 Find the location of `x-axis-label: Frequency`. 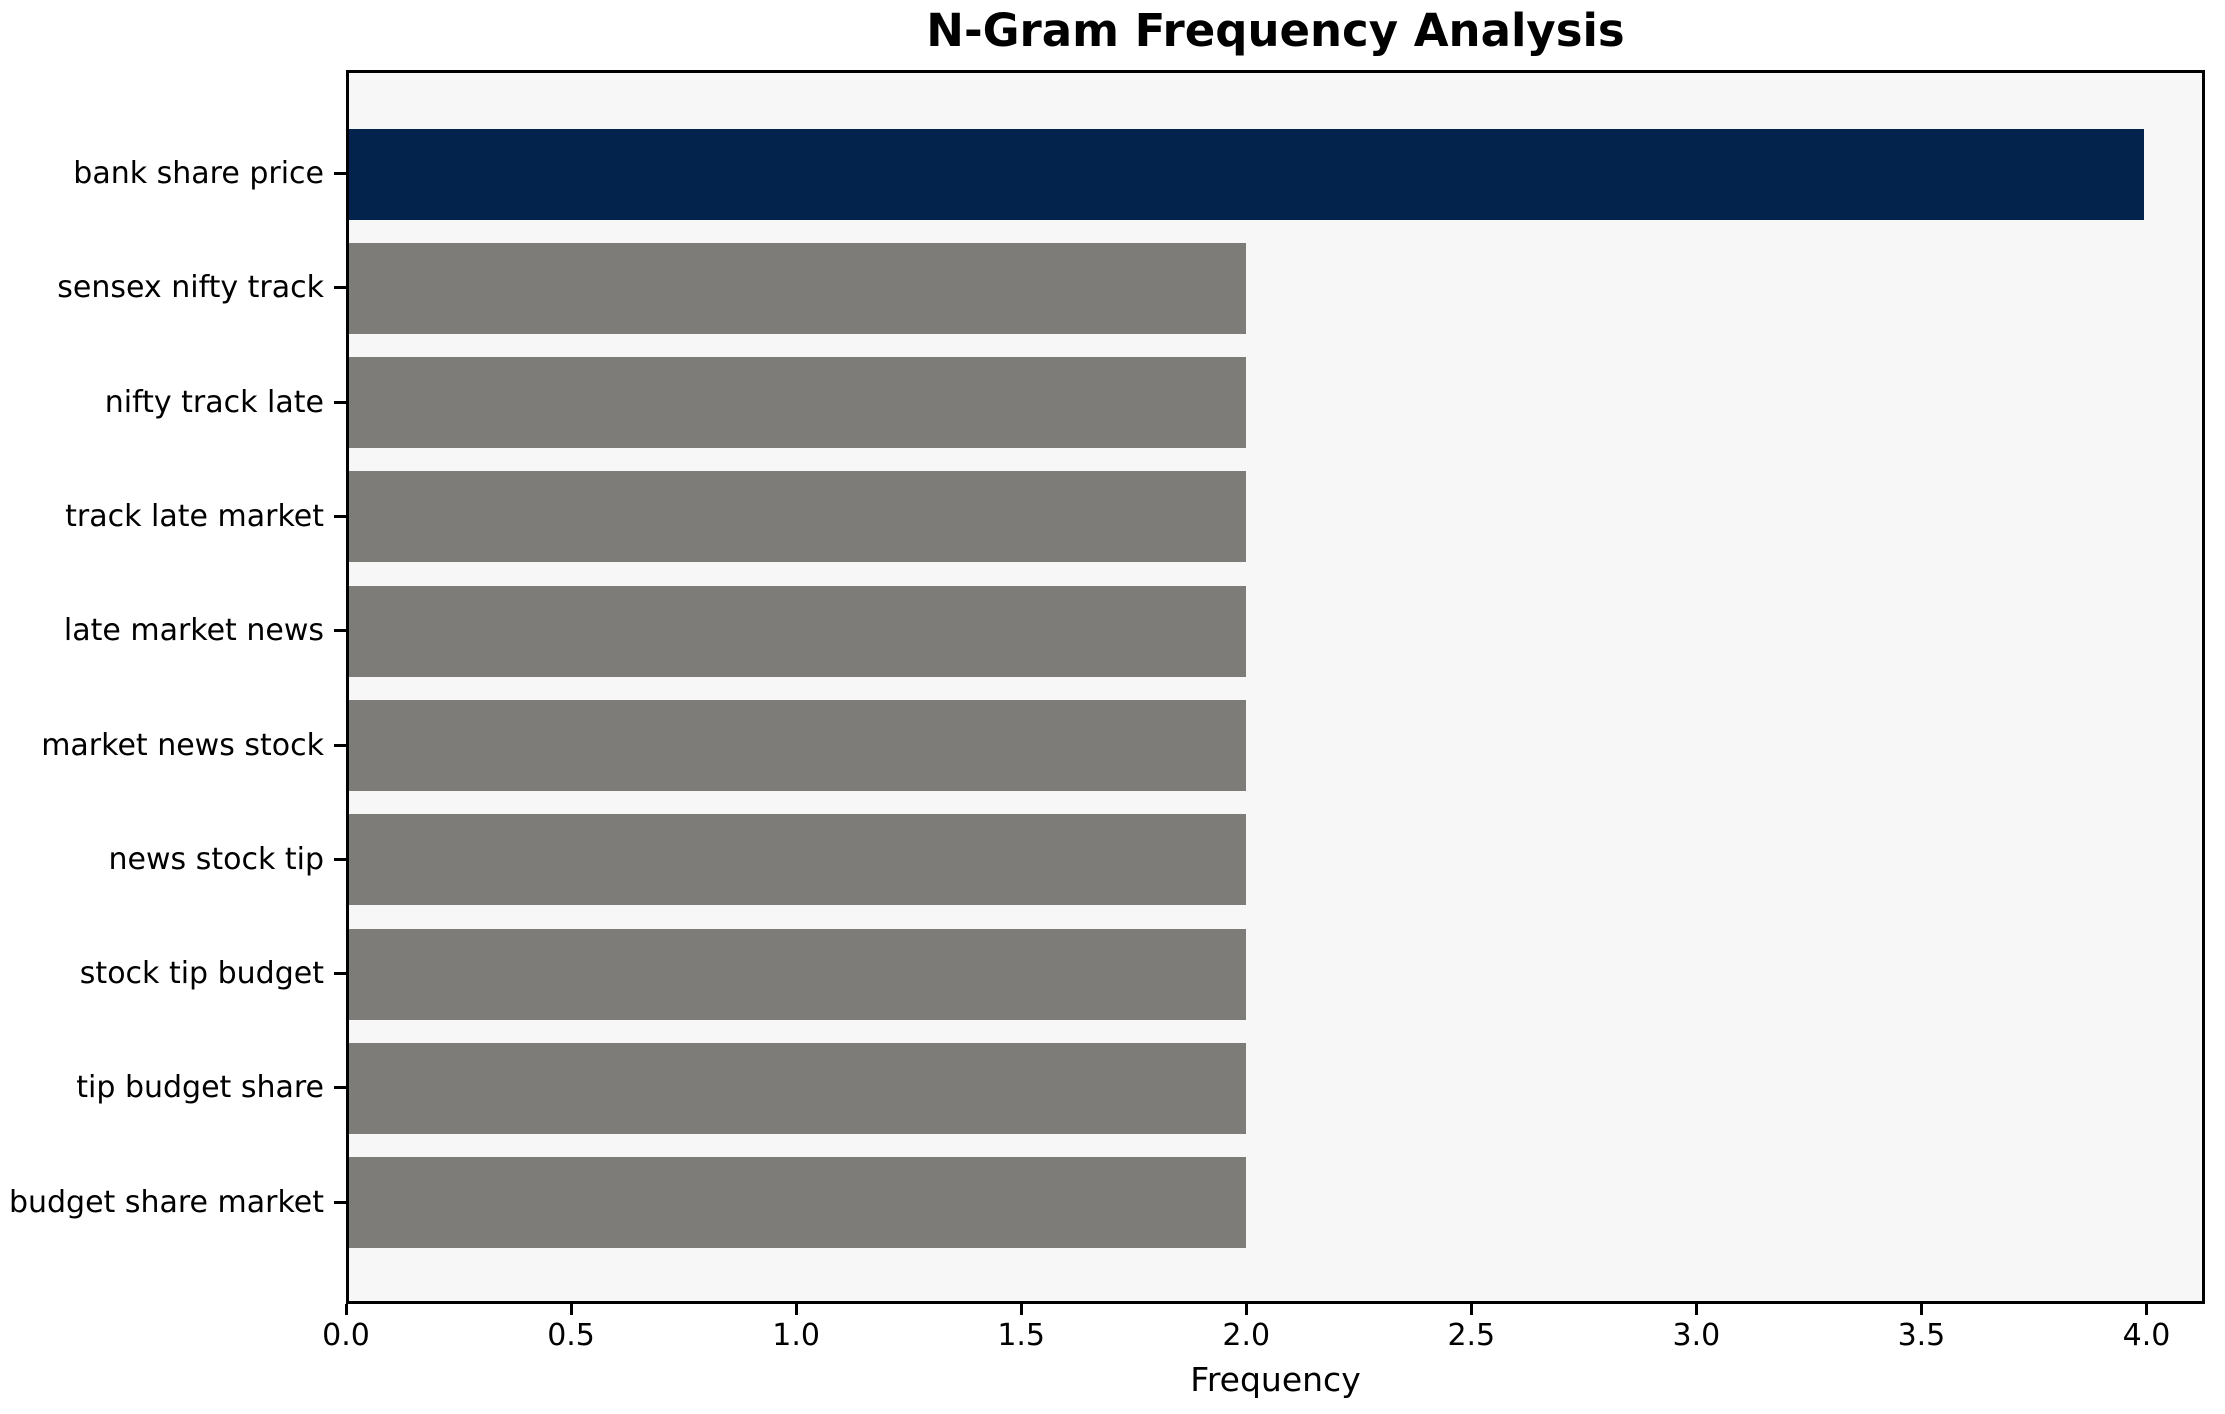

x-axis-label: Frequency is located at coordinates (1275, 1379).